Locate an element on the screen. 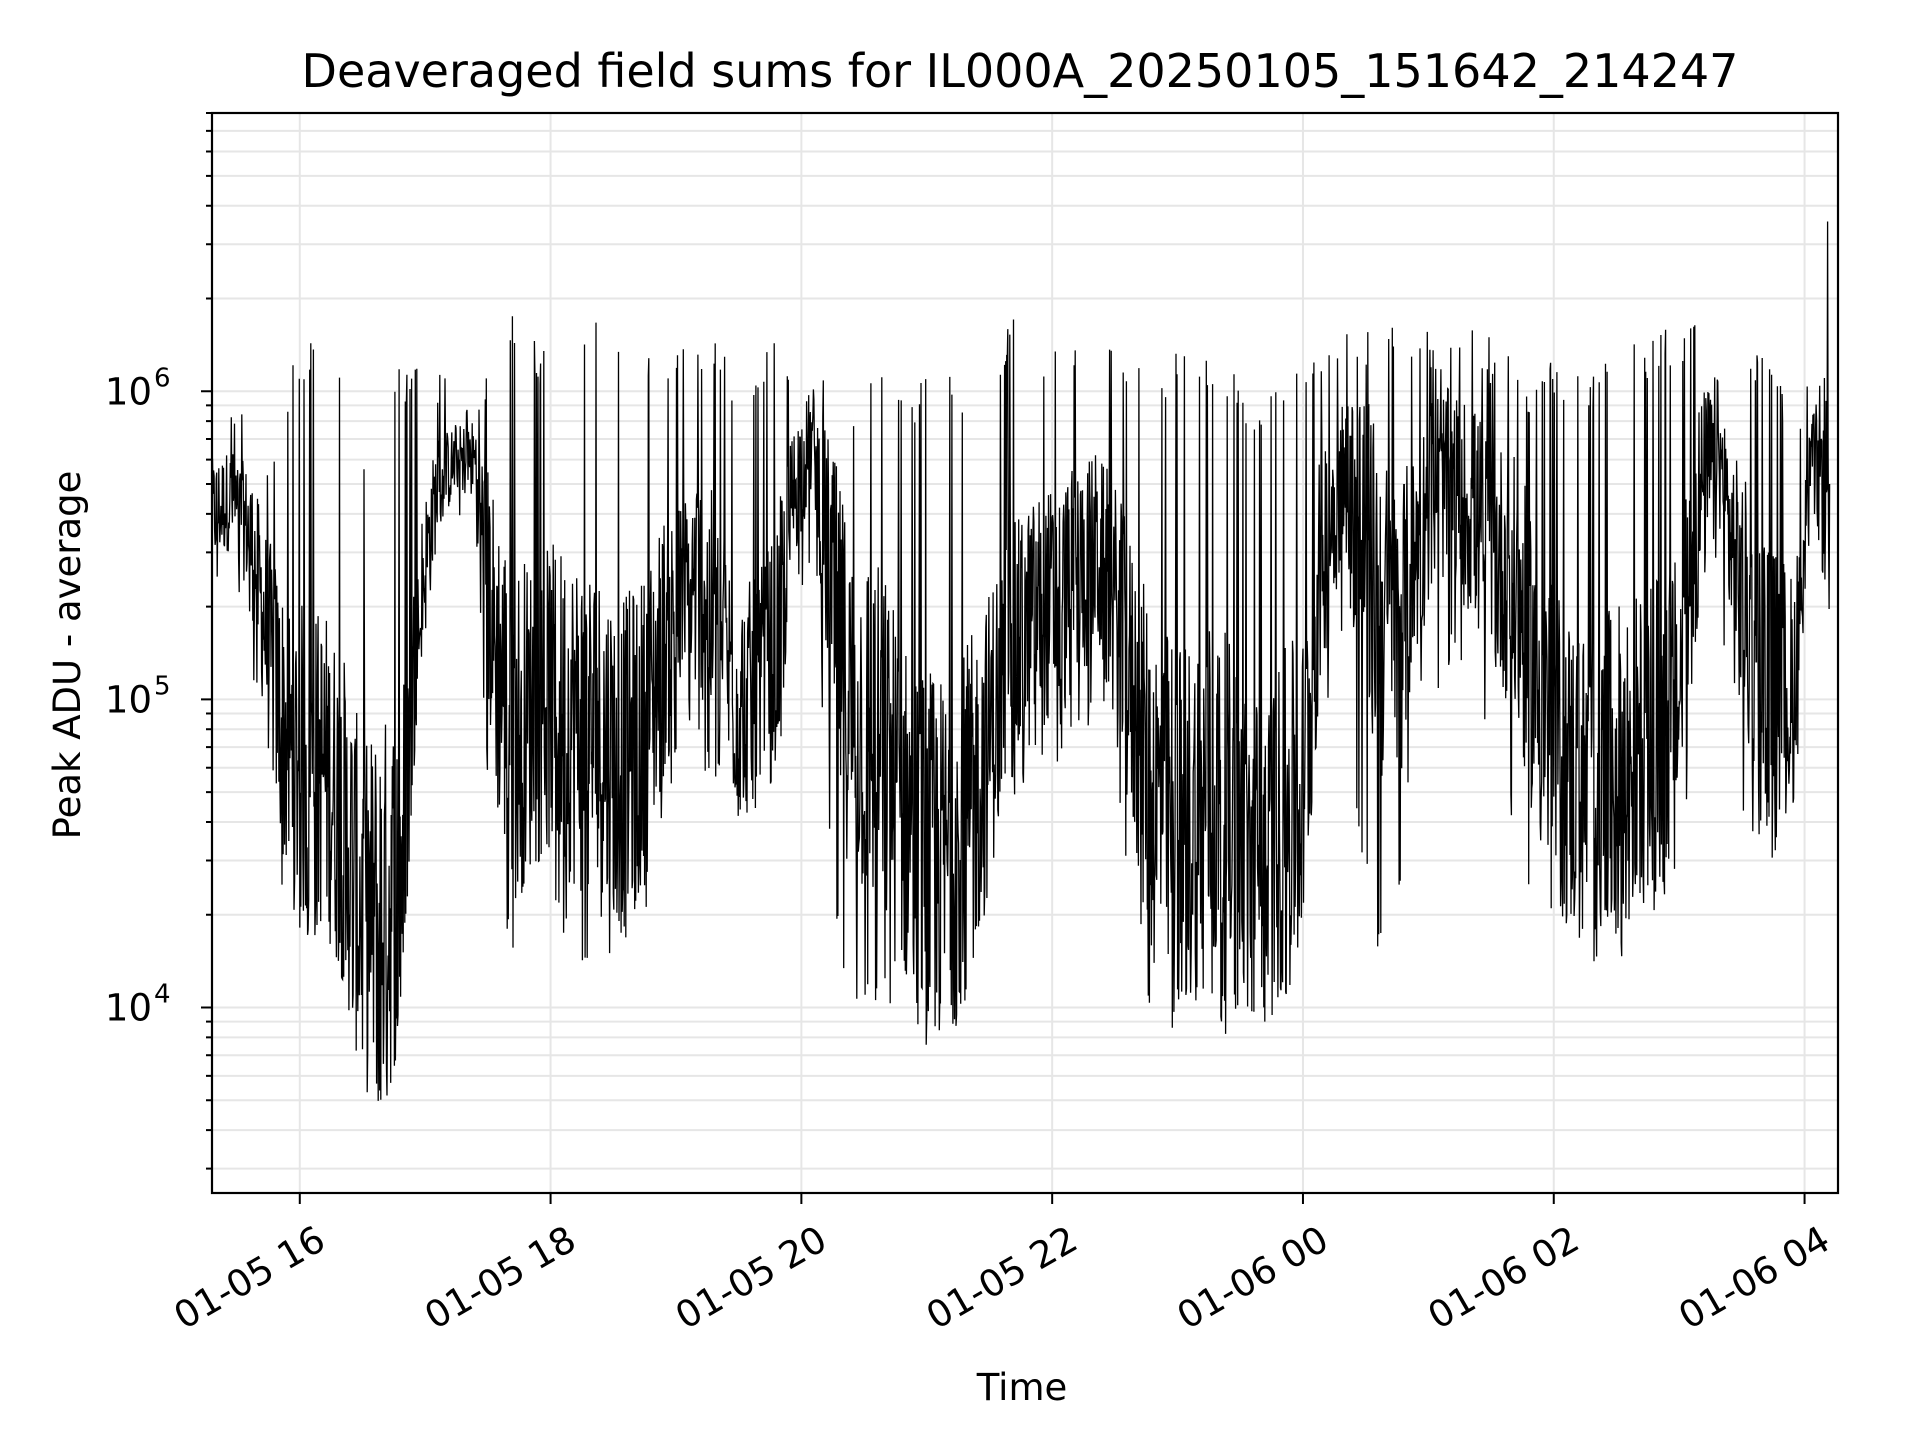 The height and width of the screenshot is (1440, 1920). y-tick-exponent: 4 is located at coordinates (162, 994).